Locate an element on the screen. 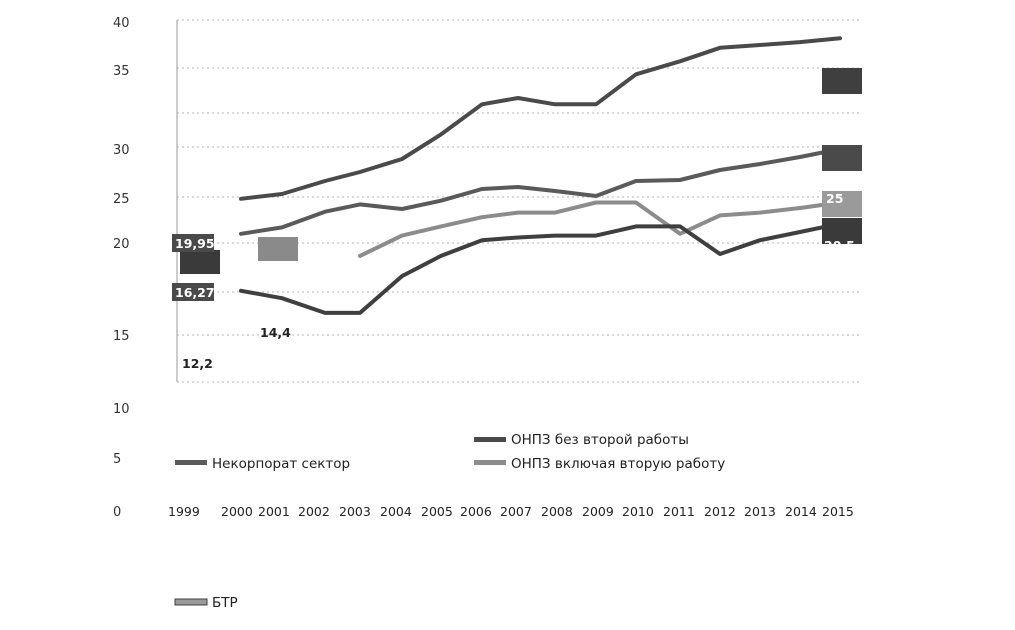 This screenshot has width=1015, height=630. x-tick-label: 2005 is located at coordinates (437, 511).